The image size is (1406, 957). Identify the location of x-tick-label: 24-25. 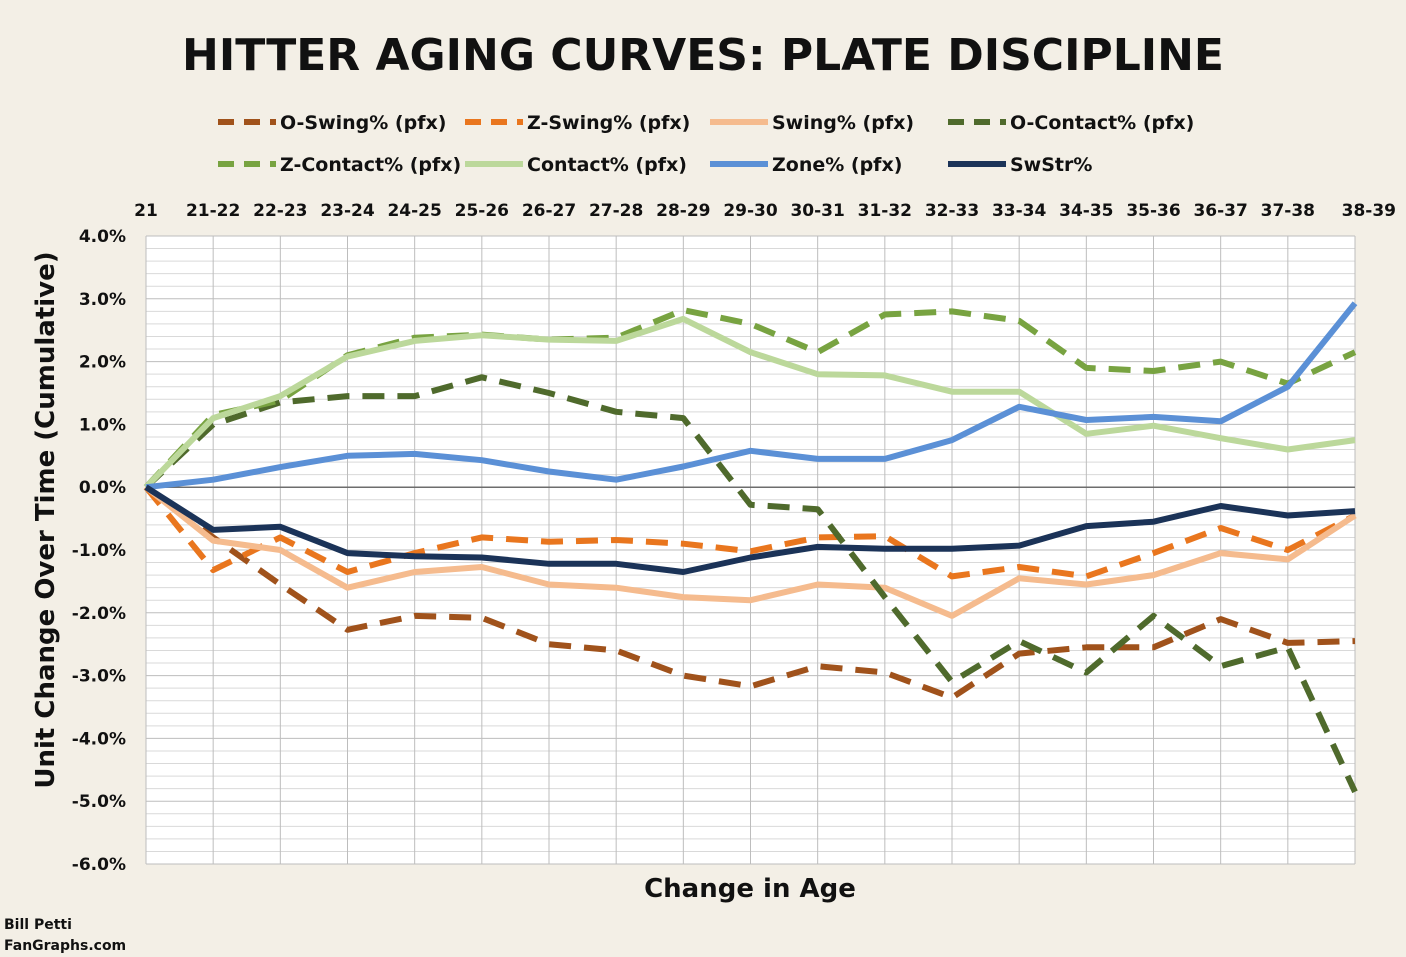
(414, 211).